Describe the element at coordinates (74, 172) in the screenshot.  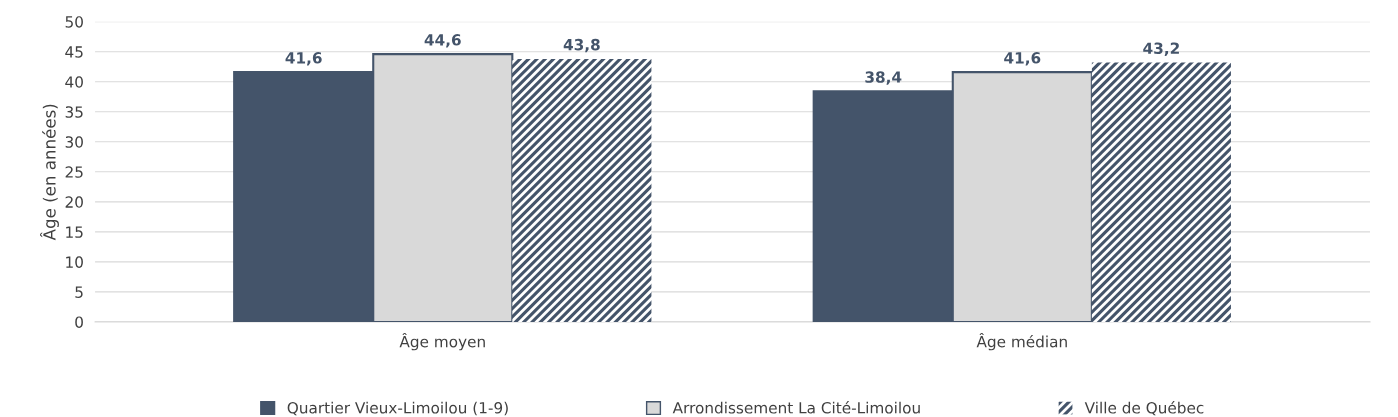
I see `y-tick-label: 25` at that location.